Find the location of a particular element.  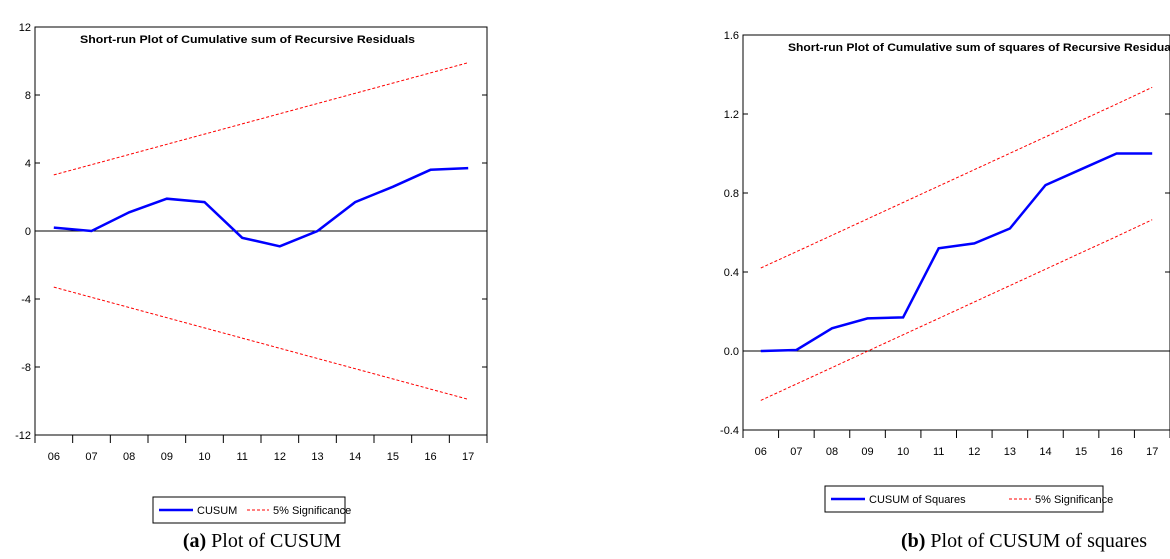

caption-text: Plot of CUSUM is located at coordinates (273, 541).